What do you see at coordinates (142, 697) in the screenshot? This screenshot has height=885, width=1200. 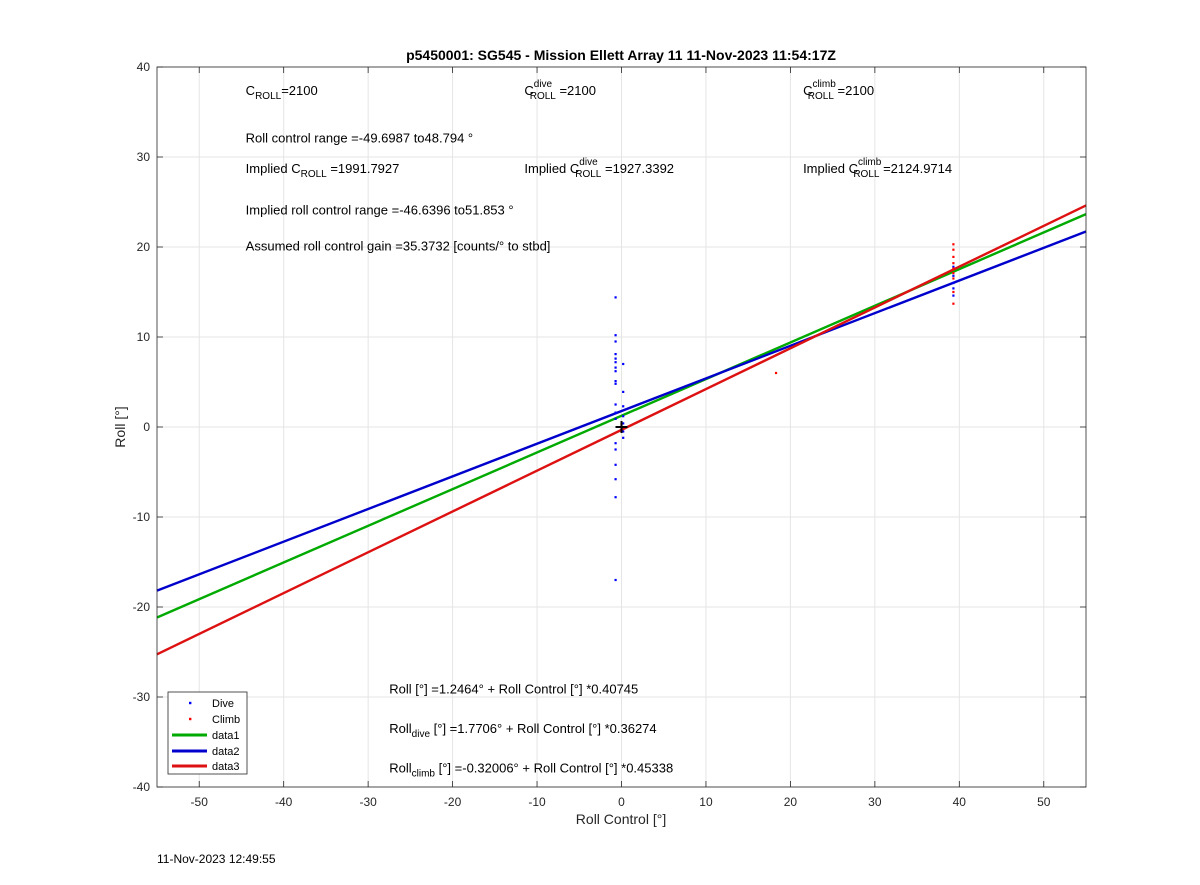 I see `y-tick-label: -30` at bounding box center [142, 697].